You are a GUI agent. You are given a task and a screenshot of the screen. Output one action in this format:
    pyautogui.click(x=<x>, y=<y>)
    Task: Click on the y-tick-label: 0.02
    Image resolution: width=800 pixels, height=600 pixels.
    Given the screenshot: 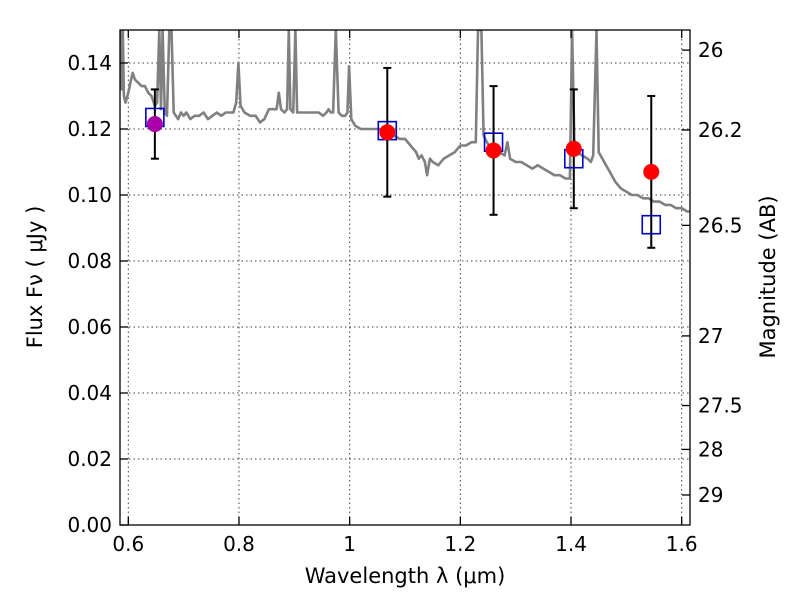 What is the action you would take?
    pyautogui.click(x=89, y=459)
    